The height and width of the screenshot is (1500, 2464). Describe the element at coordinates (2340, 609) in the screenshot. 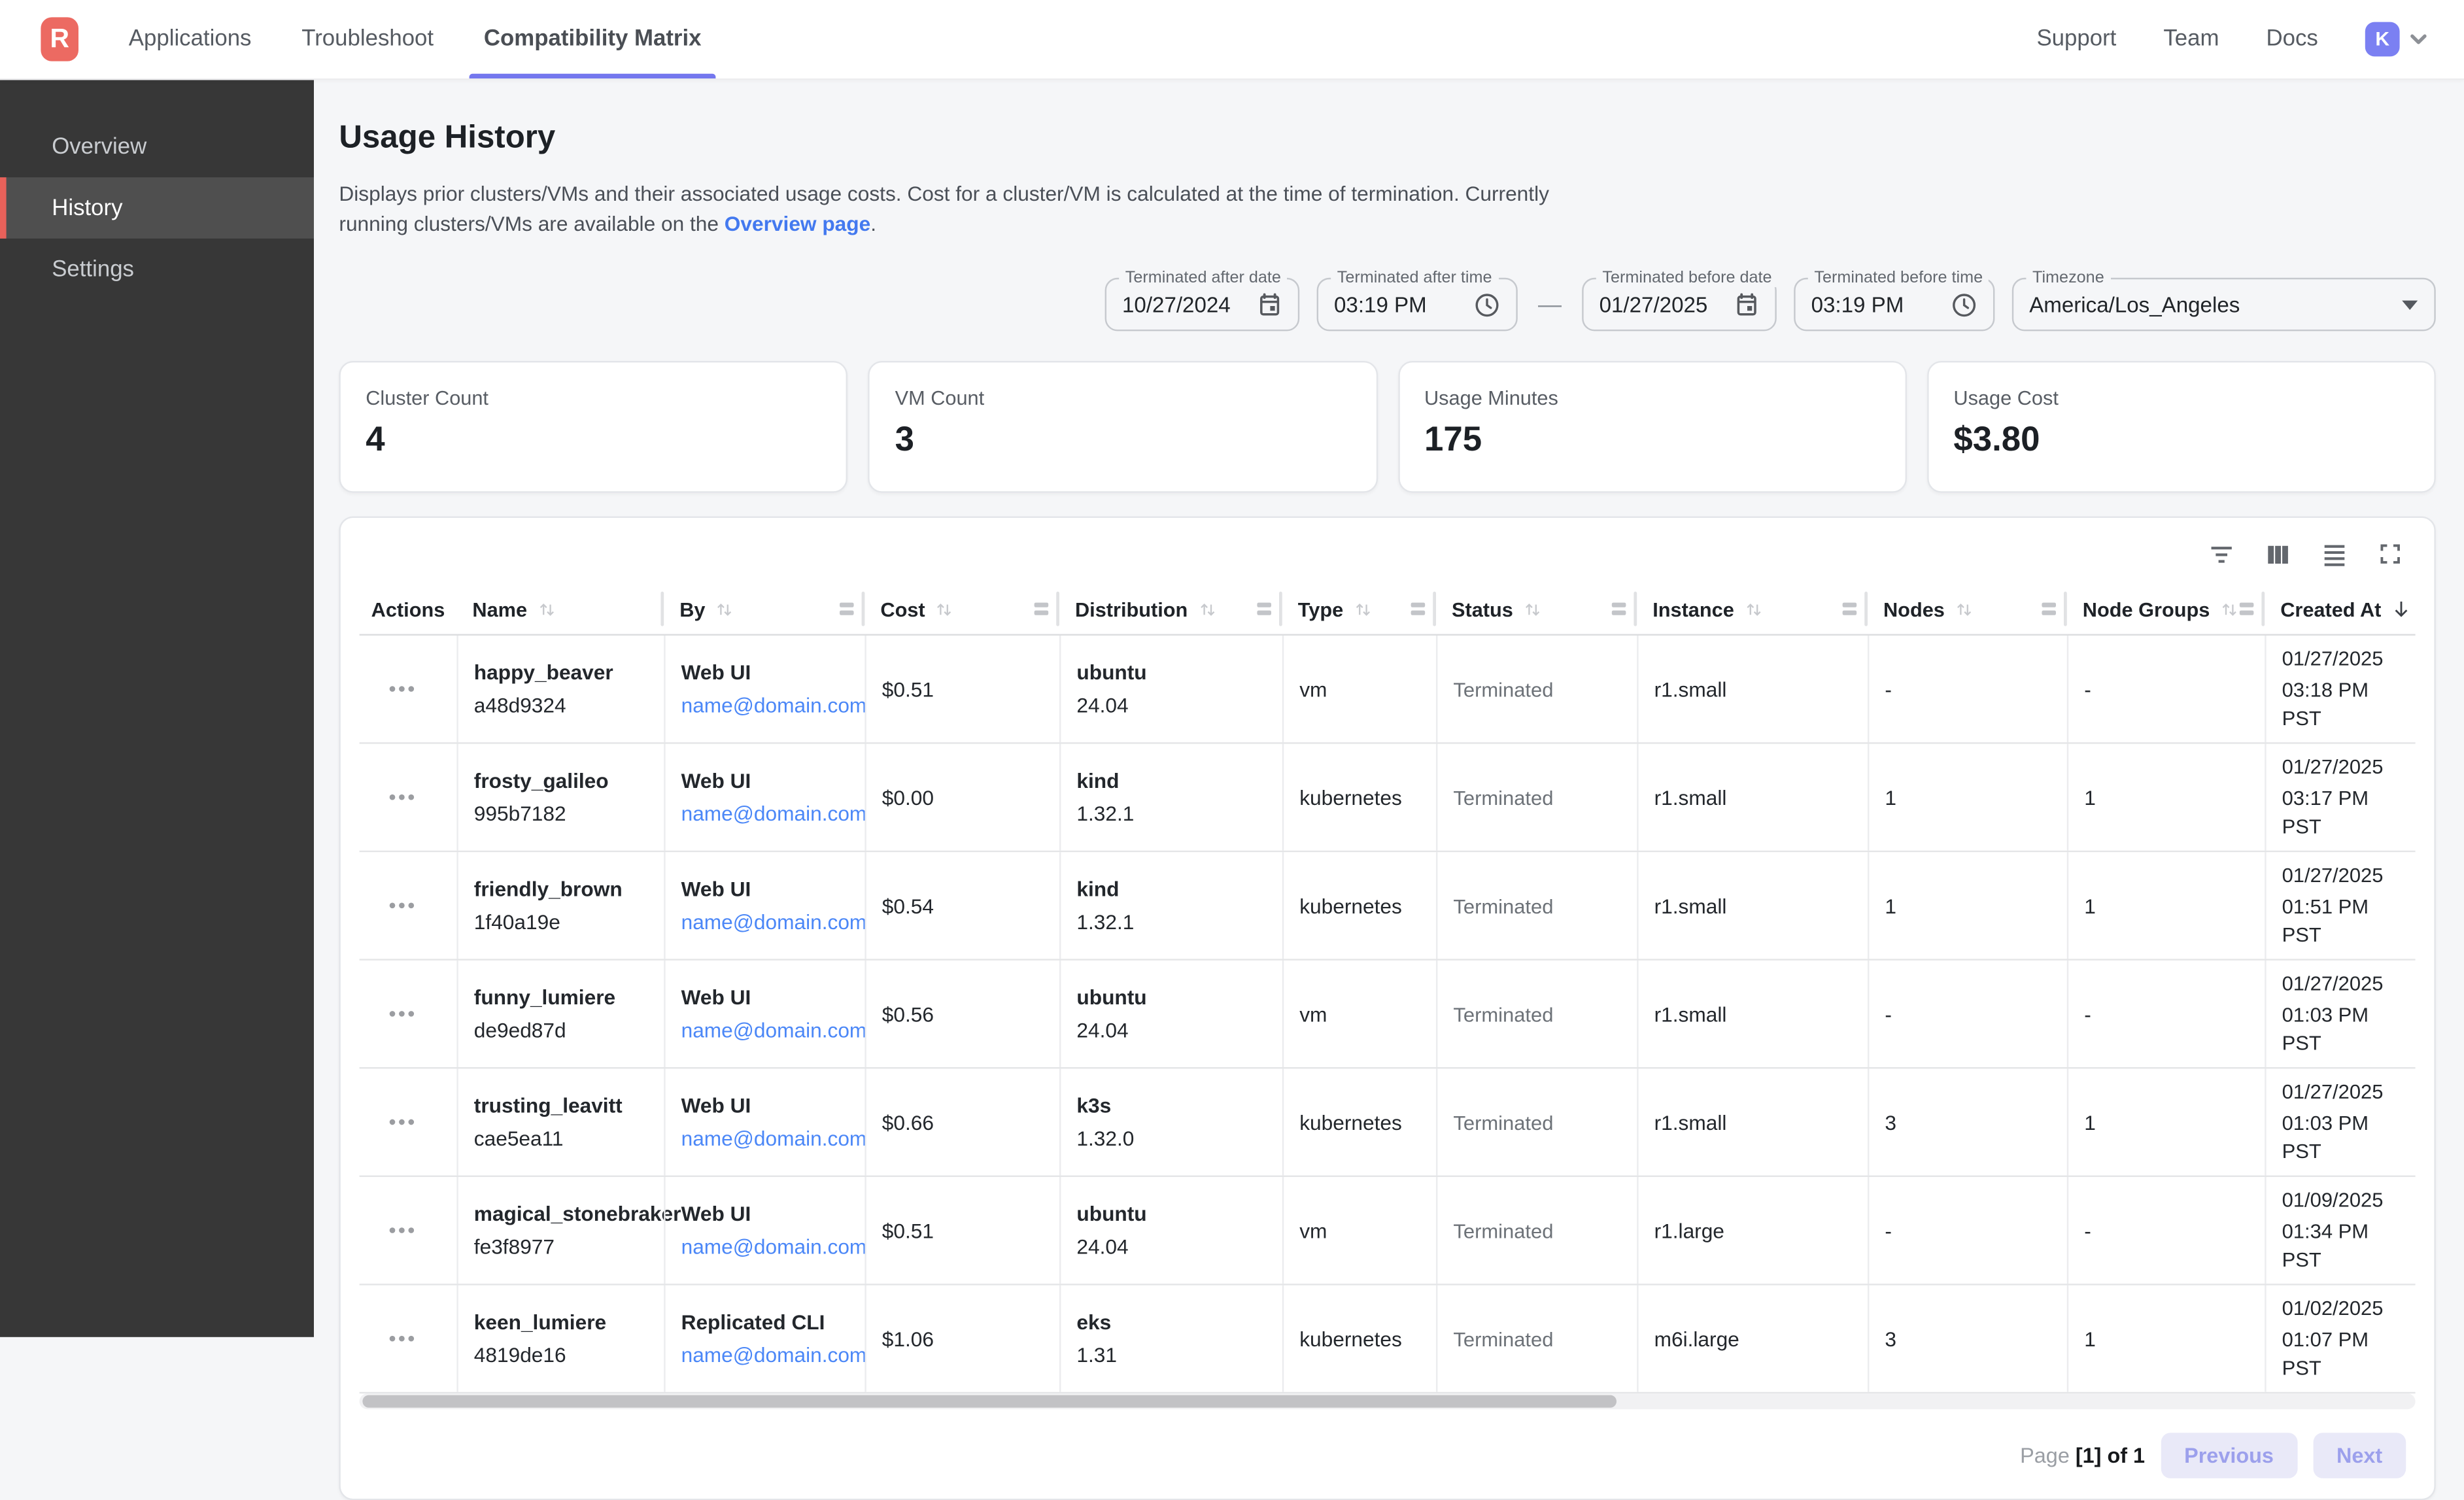

I see `column-header-created: Created At` at that location.